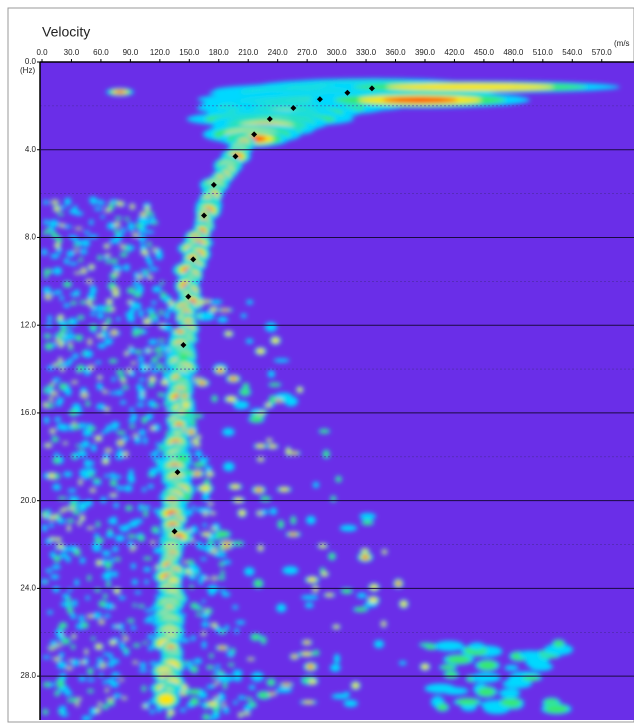 This screenshot has width=634, height=728. What do you see at coordinates (101, 52) in the screenshot?
I see `x-tick-label: 60.0` at bounding box center [101, 52].